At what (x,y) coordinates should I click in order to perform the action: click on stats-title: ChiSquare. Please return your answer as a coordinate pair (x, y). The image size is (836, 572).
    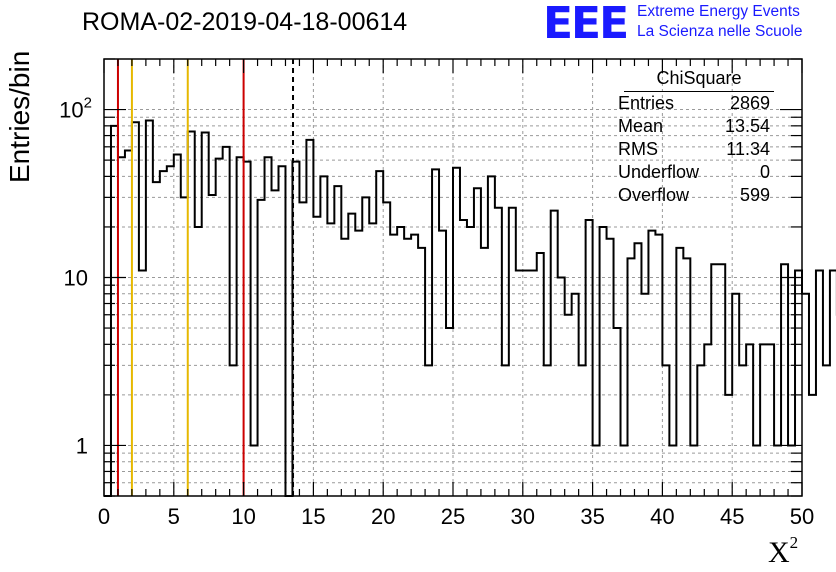
    Looking at the image, I should click on (699, 80).